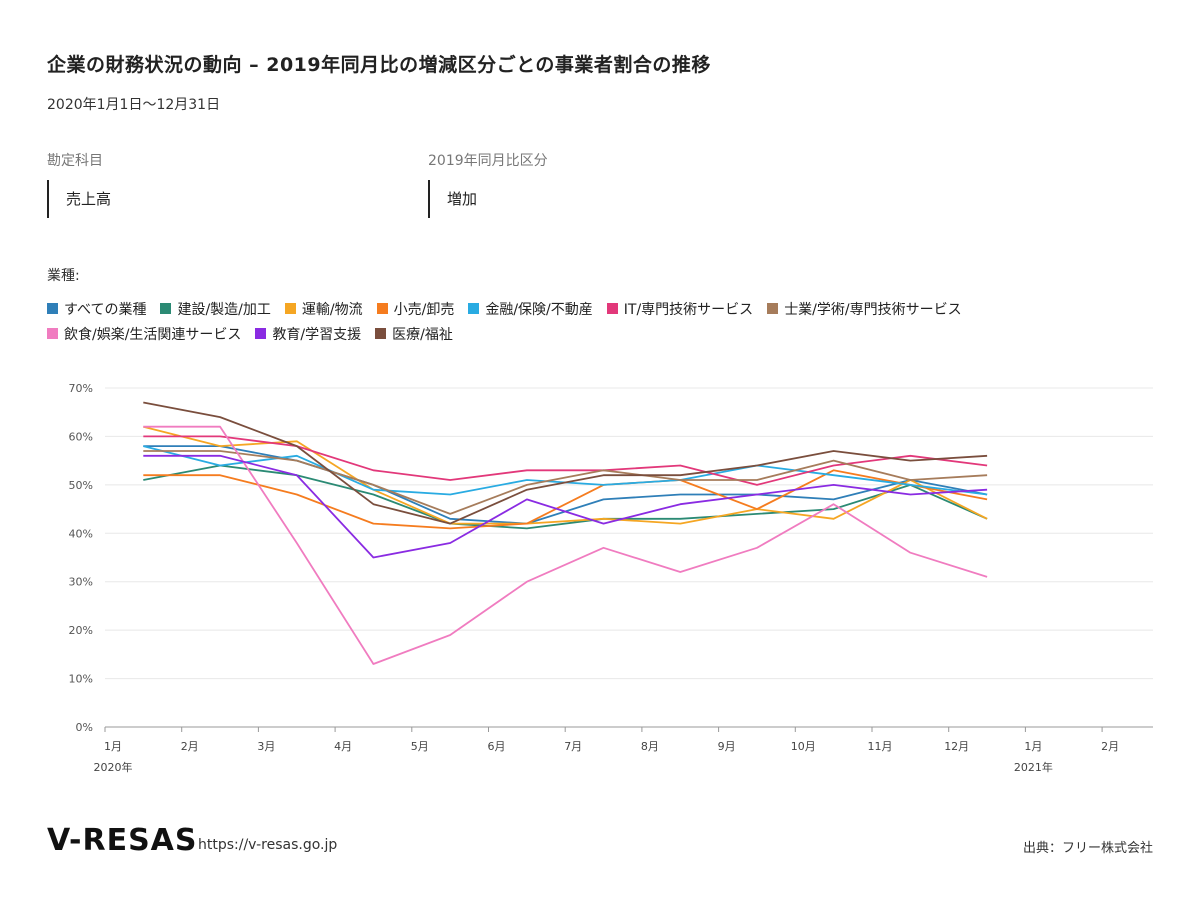  I want to click on x-tick-label: 12月, so click(956, 746).